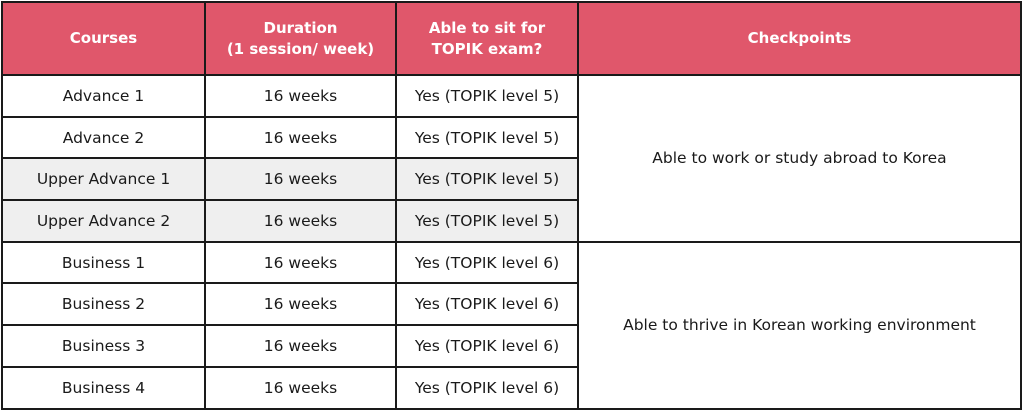 The image size is (1024, 410). I want to click on table-row: Advance 2 16 weeks Yes (TOPIK level 5), so click(511, 137).